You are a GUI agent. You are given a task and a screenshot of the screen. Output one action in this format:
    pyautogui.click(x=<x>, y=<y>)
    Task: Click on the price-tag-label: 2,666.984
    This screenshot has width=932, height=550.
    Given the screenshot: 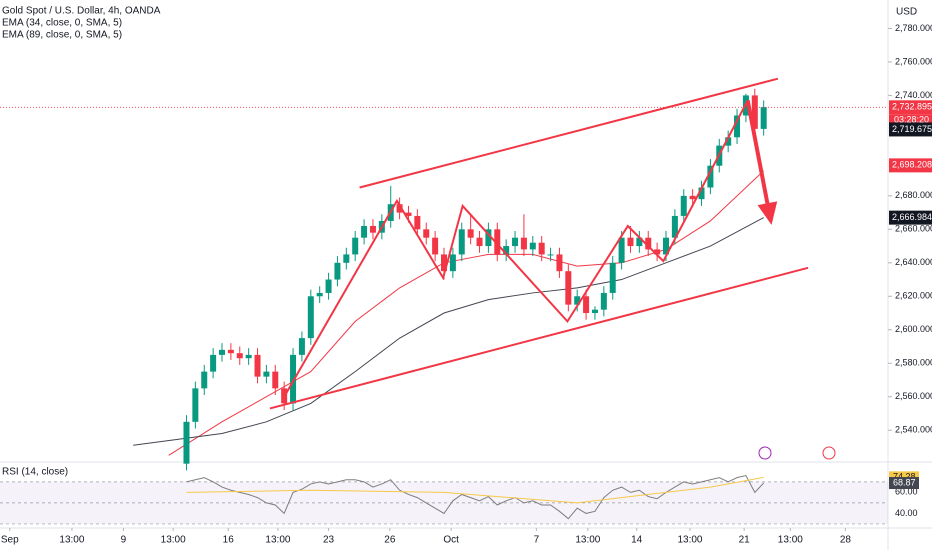 What is the action you would take?
    pyautogui.click(x=912, y=217)
    